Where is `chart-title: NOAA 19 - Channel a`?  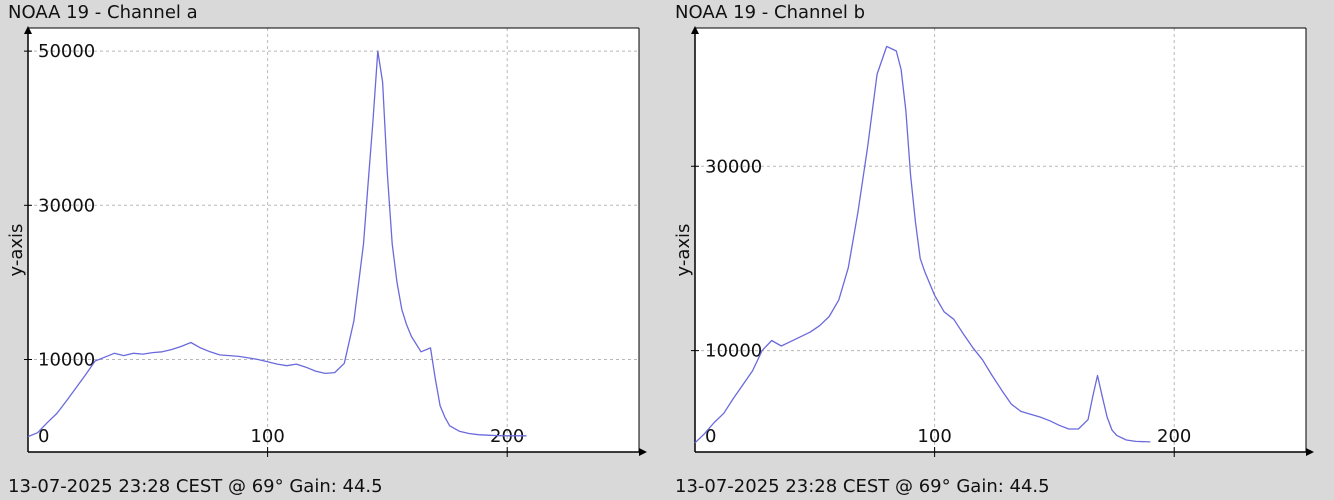
chart-title: NOAA 19 - Channel a is located at coordinates (103, 12).